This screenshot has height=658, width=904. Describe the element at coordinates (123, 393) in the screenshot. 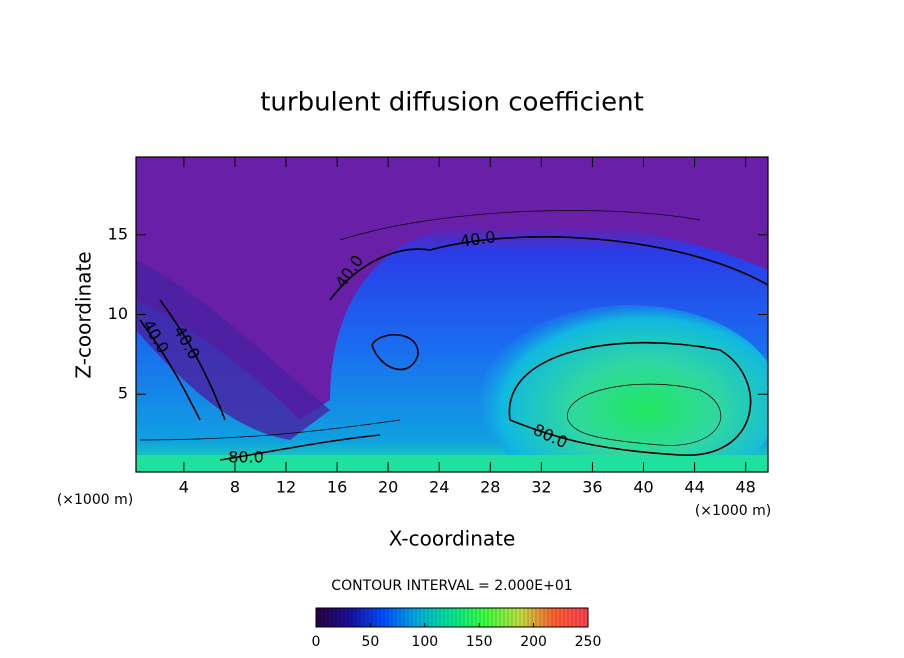

I see `y-tick-label: 5` at that location.